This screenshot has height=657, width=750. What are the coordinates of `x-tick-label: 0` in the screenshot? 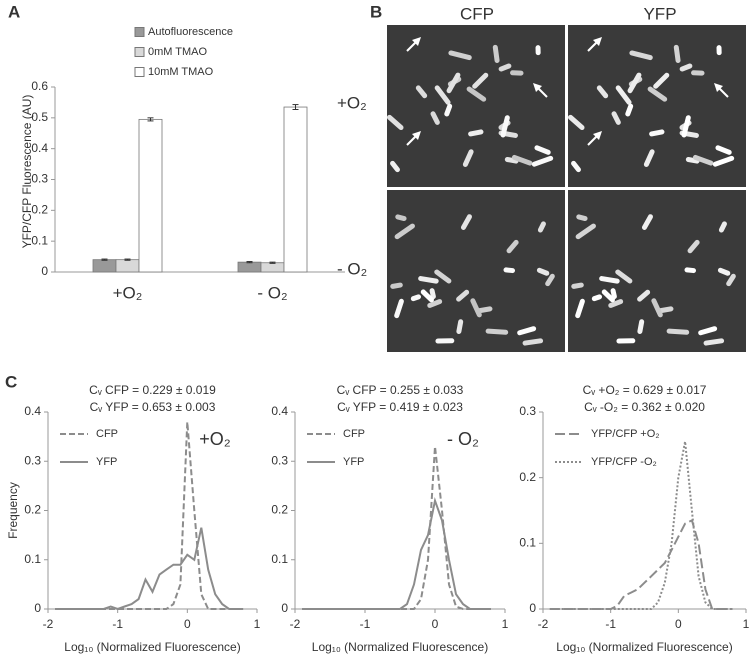 It's located at (435, 624).